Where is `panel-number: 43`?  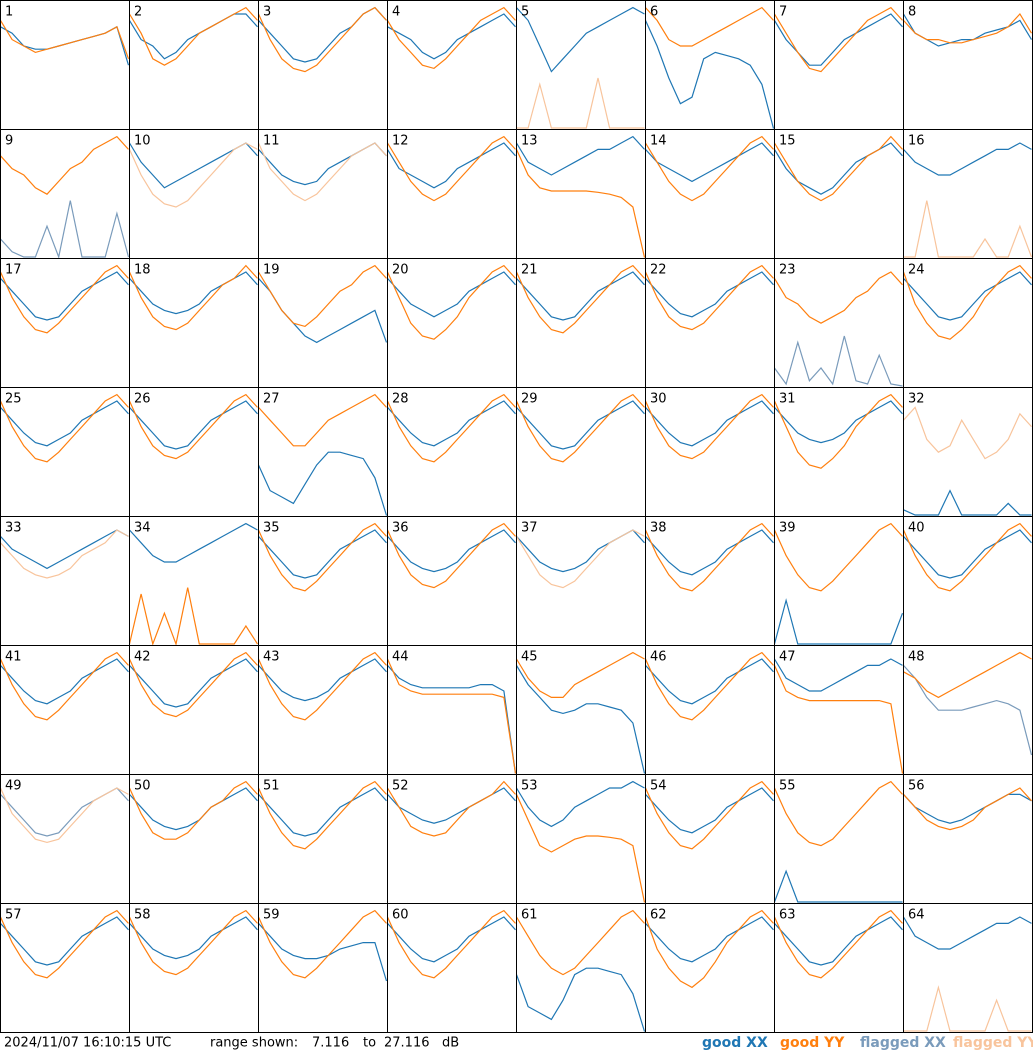 panel-number: 43 is located at coordinates (271, 657).